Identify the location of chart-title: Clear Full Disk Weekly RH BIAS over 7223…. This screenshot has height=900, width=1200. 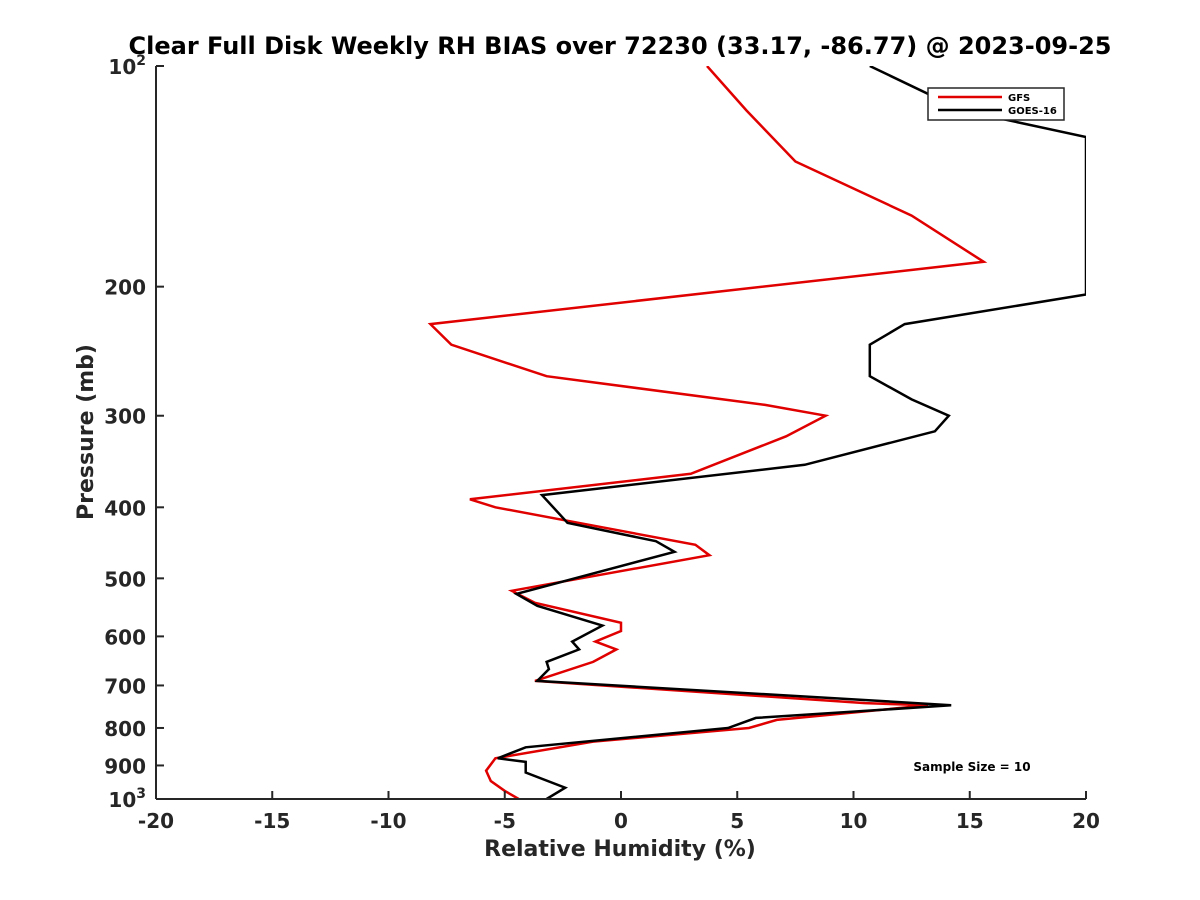
(620, 46).